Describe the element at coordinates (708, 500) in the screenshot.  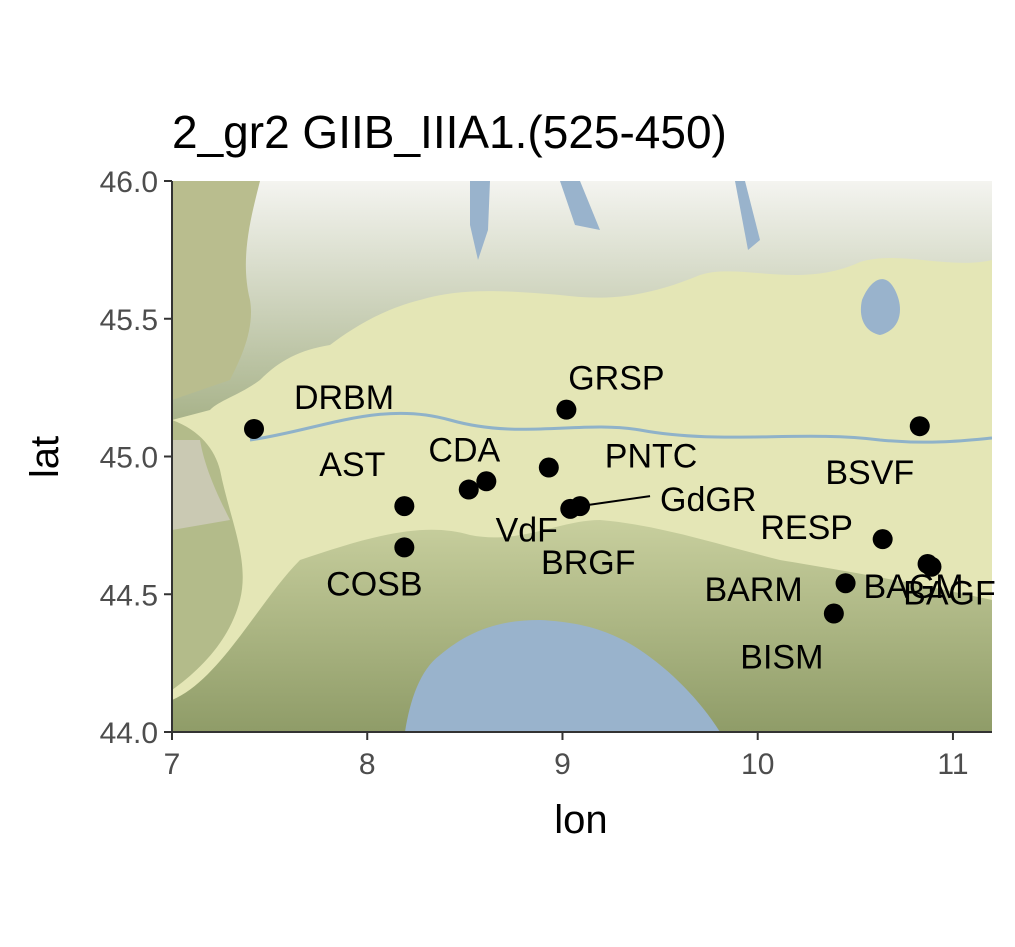
I see `site-label-gdgr: GdGR` at that location.